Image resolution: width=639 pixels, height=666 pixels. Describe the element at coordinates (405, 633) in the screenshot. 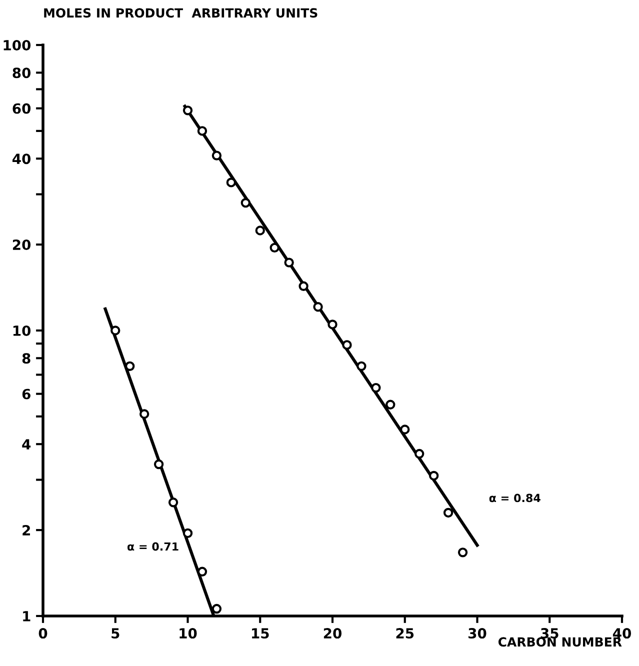

I see `x-tick-label: 25` at that location.